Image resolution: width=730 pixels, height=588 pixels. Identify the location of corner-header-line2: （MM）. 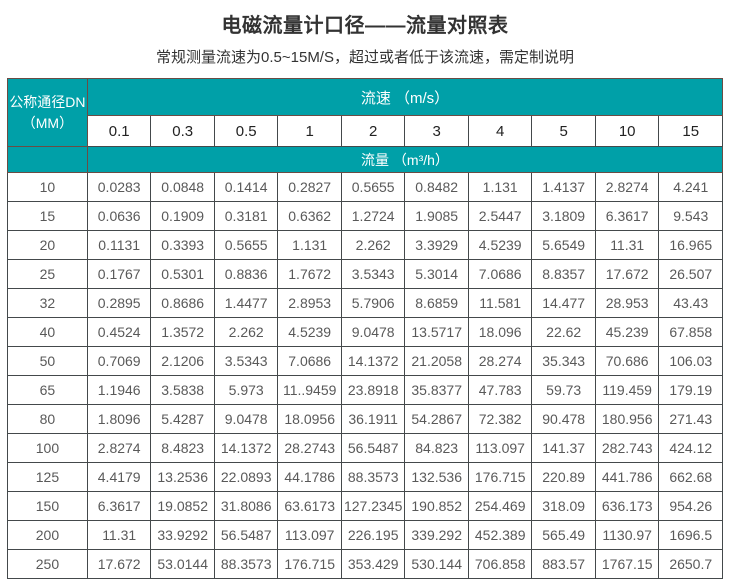
(47, 122).